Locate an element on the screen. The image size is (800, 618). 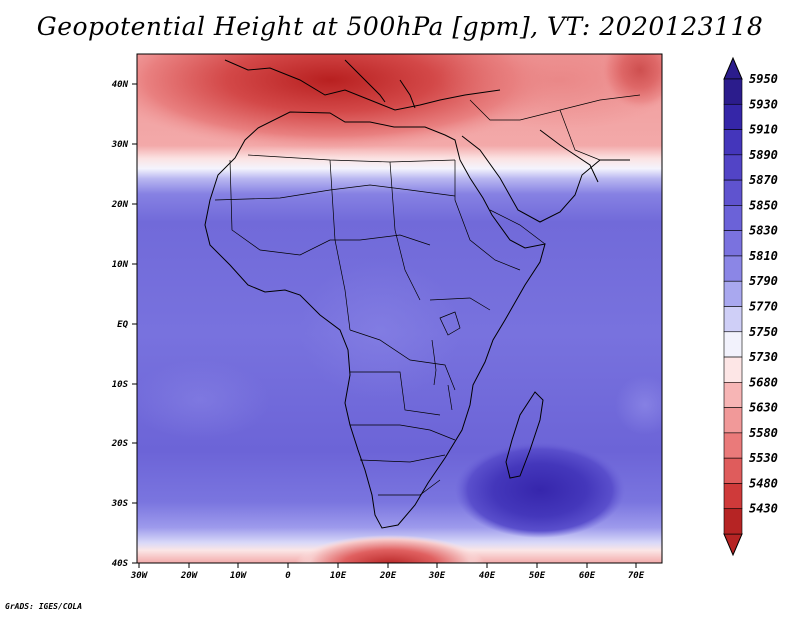
lon-axis is located at coordinates (387, 565).